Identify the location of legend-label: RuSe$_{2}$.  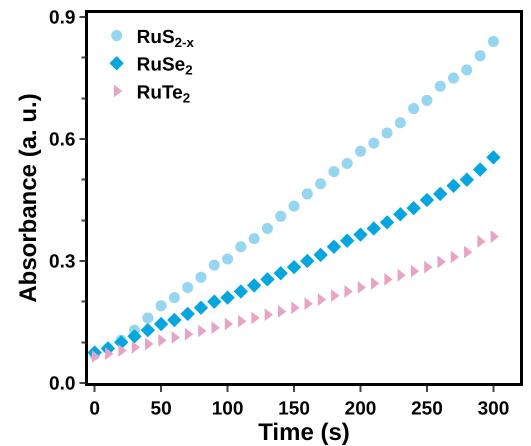
(164, 66).